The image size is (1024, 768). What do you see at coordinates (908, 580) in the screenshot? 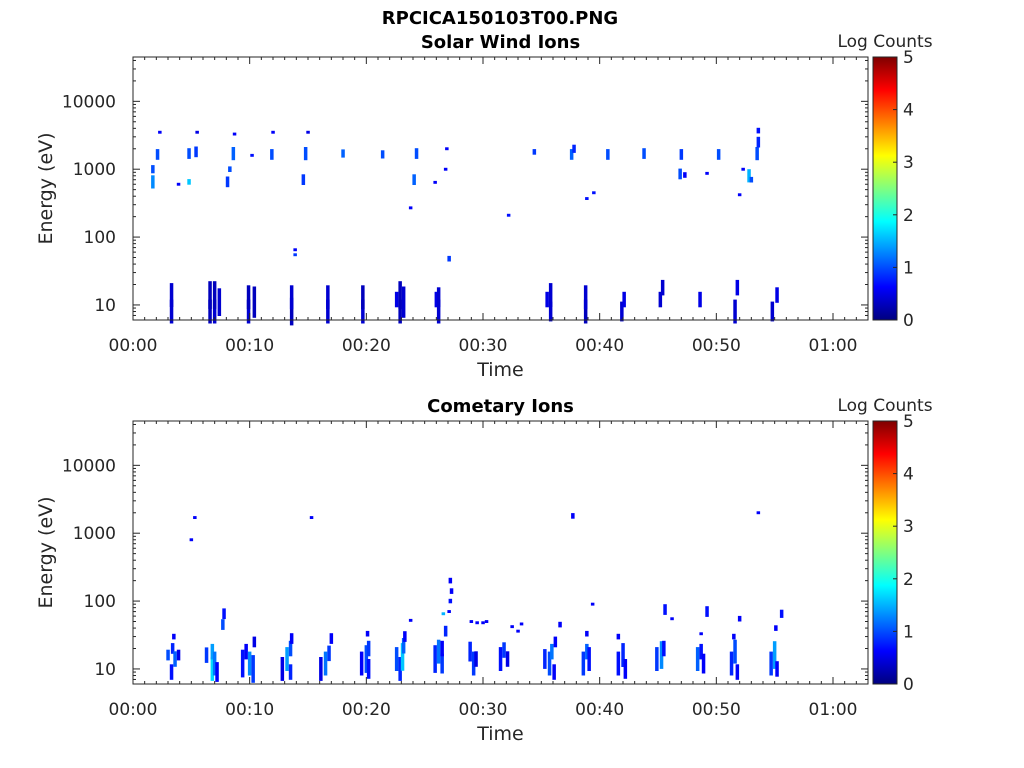
I see `colorbar-tick-label: 2` at bounding box center [908, 580].